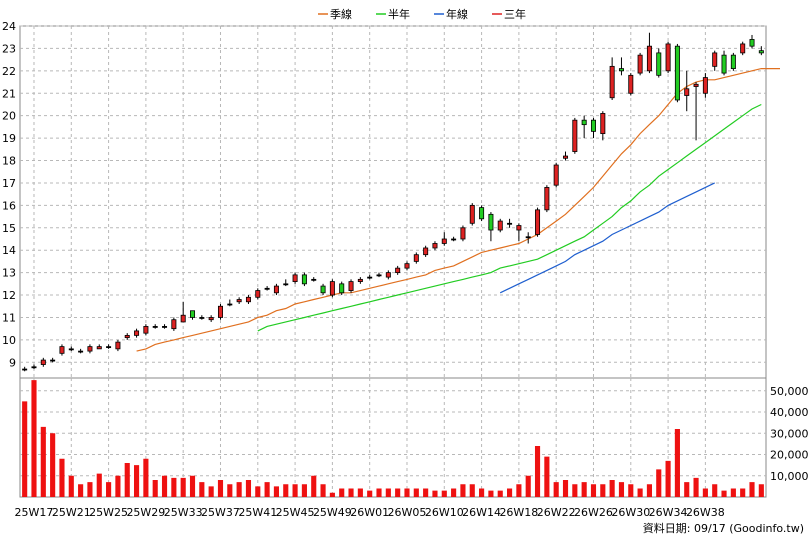 Image resolution: width=808 pixels, height=544 pixels. I want to click on legend-label-1: 季線, so click(341, 14).